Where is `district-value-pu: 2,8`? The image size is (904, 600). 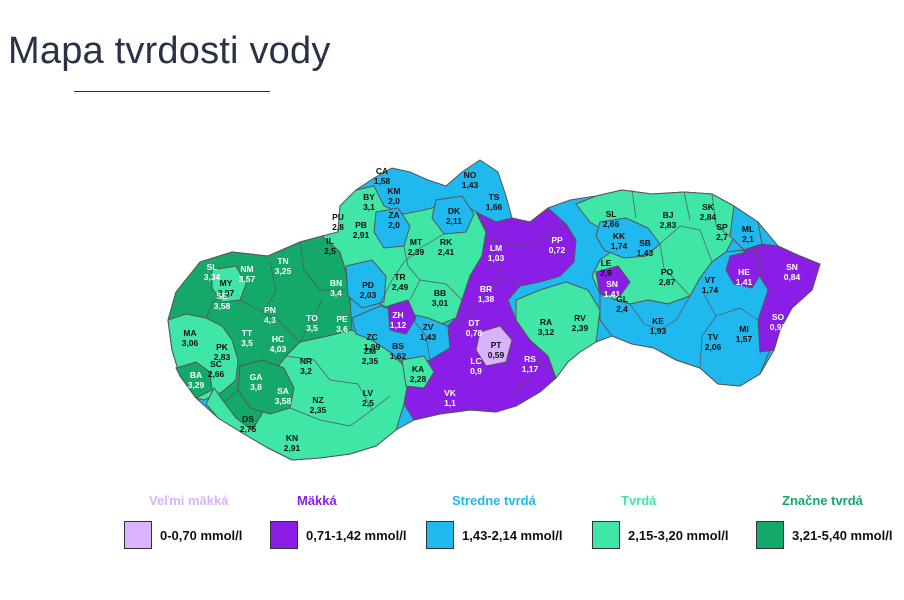
district-value-pu: 2,8 is located at coordinates (338, 227).